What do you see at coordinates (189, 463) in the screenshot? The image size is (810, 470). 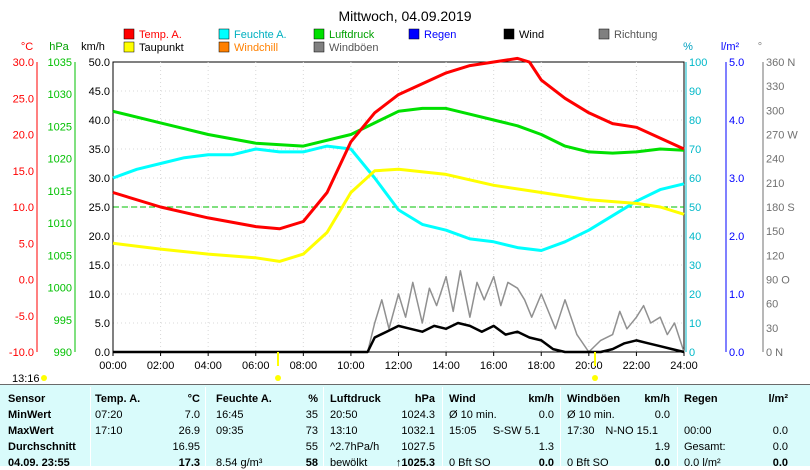 I see `temp-value: 17.3` at bounding box center [189, 463].